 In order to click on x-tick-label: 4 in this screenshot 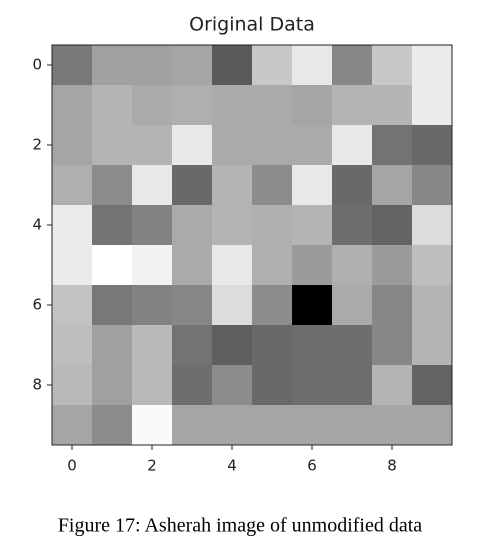, I will do `click(232, 466)`.